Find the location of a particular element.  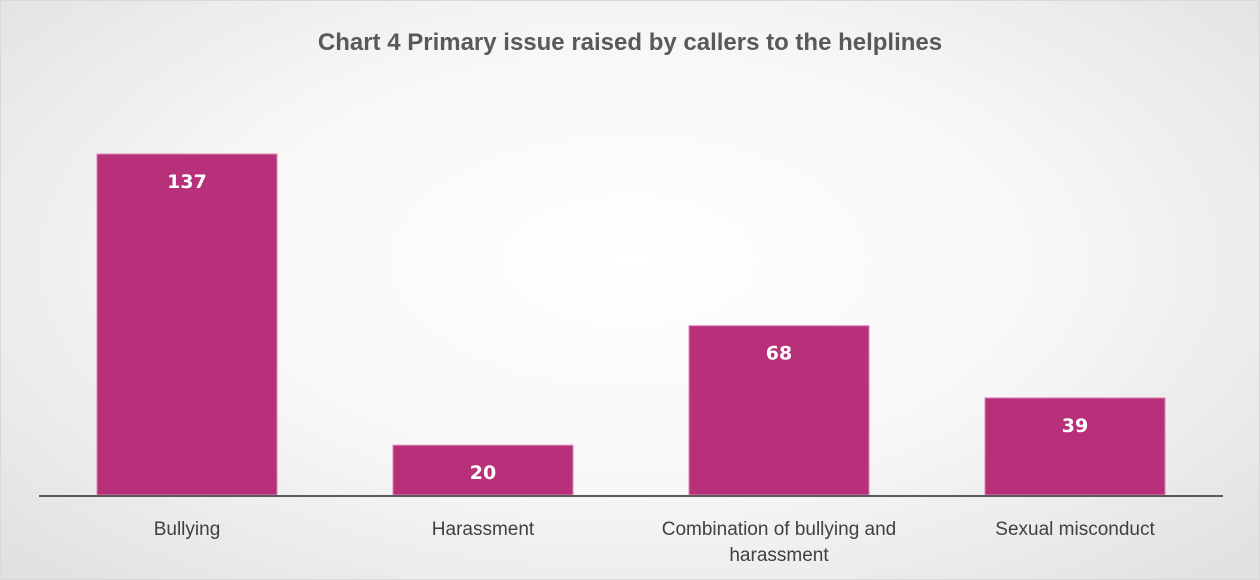

category-label-2: Combination of bullying and harassment is located at coordinates (779, 542).